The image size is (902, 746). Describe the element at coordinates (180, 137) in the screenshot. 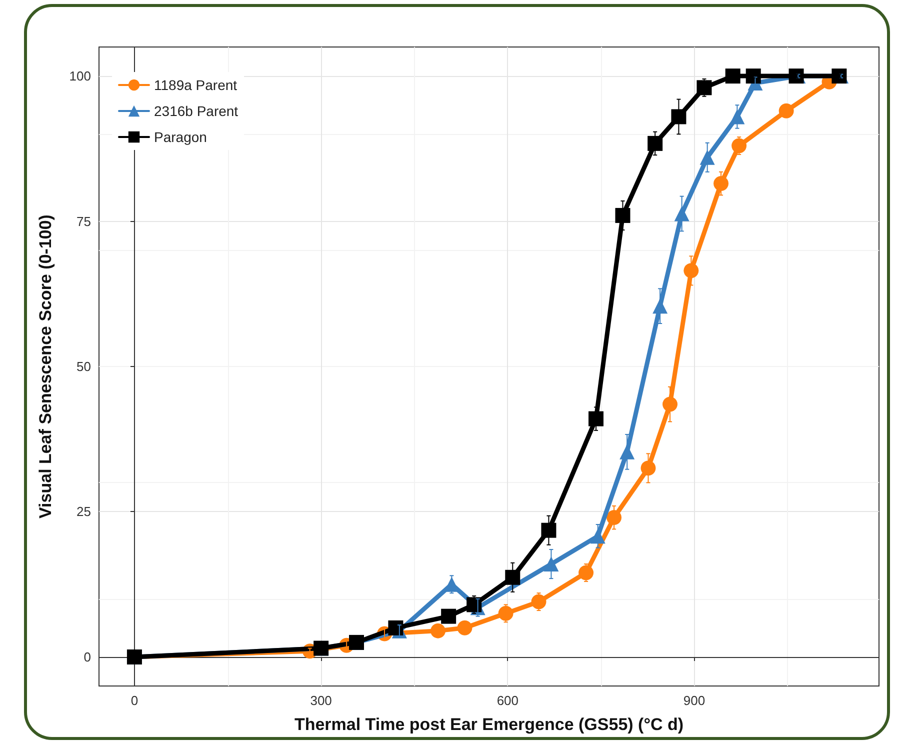

I see `legend-label: Paragon` at that location.